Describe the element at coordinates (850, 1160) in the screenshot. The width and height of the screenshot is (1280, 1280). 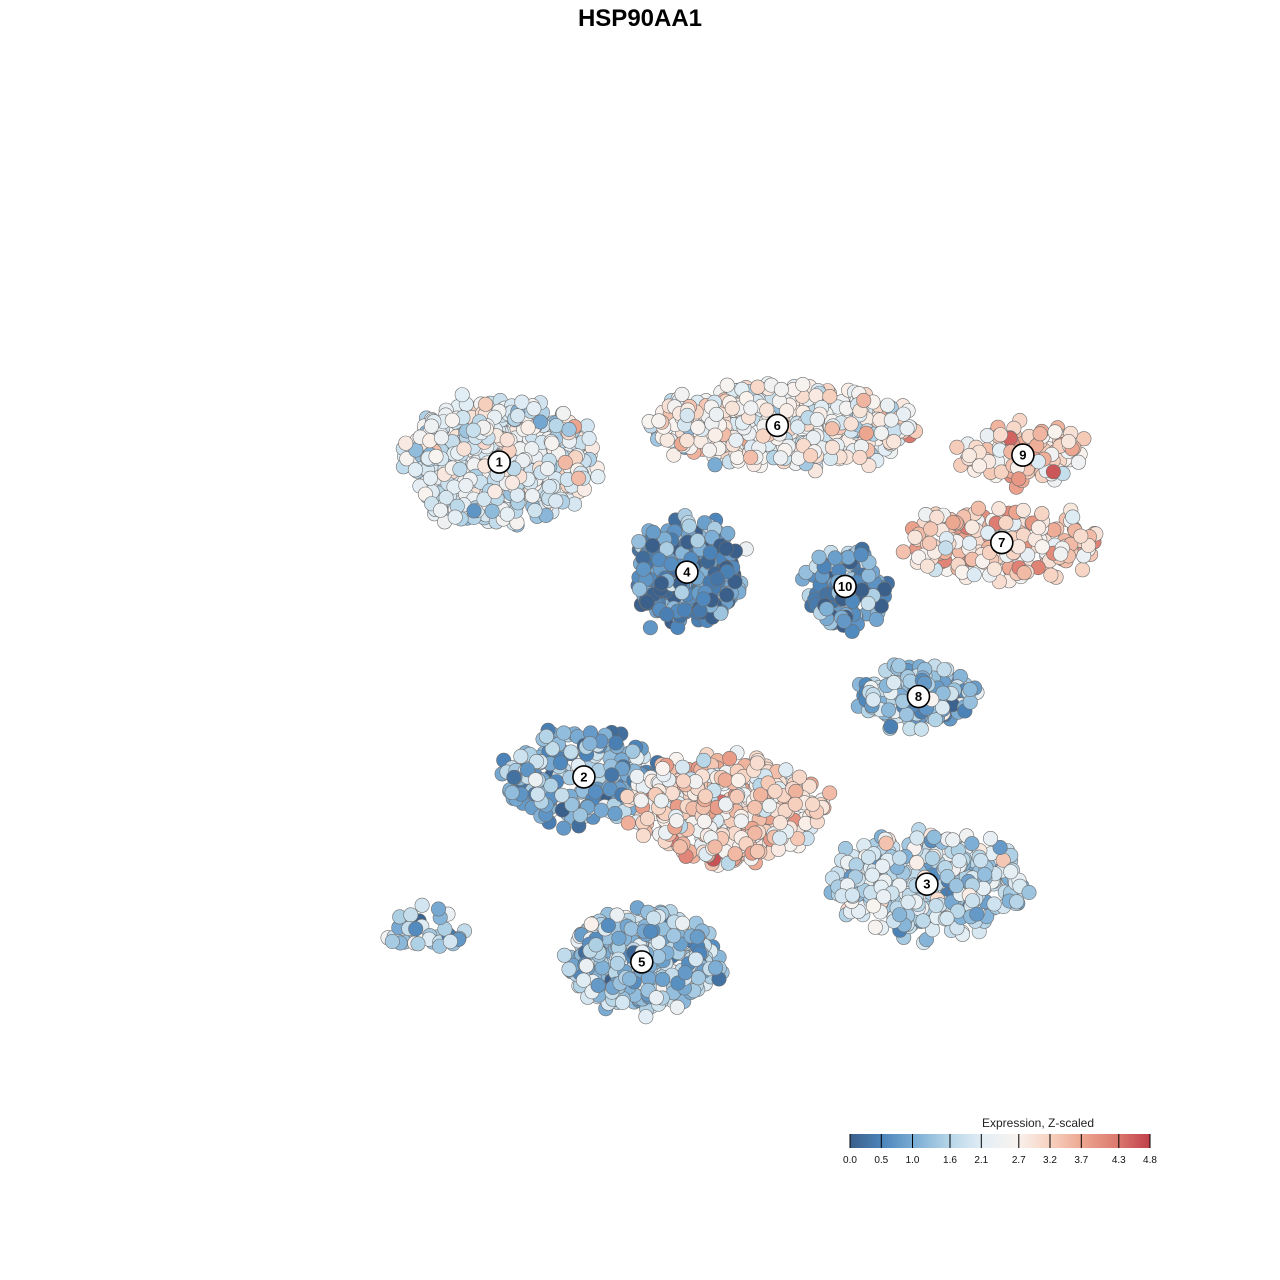
I see `legend-tick-label: 0.0` at that location.